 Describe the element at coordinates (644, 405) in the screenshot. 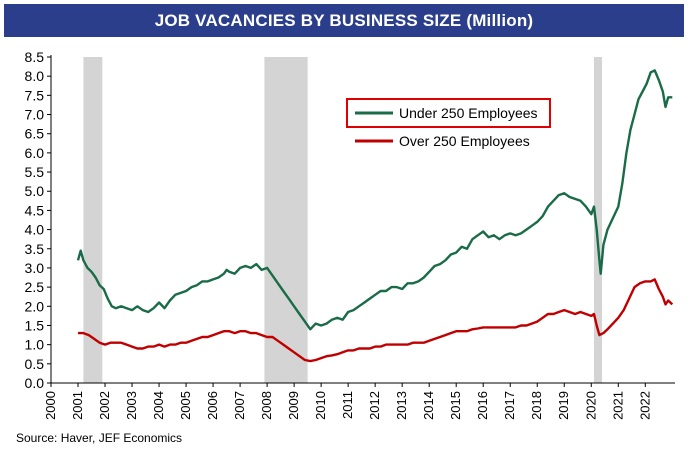

I see `x-tick-label-22: 2022` at that location.